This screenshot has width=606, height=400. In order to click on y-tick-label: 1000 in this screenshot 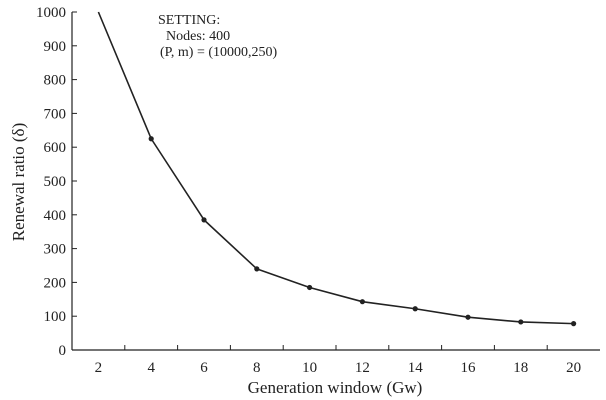, I will do `click(51, 13)`.